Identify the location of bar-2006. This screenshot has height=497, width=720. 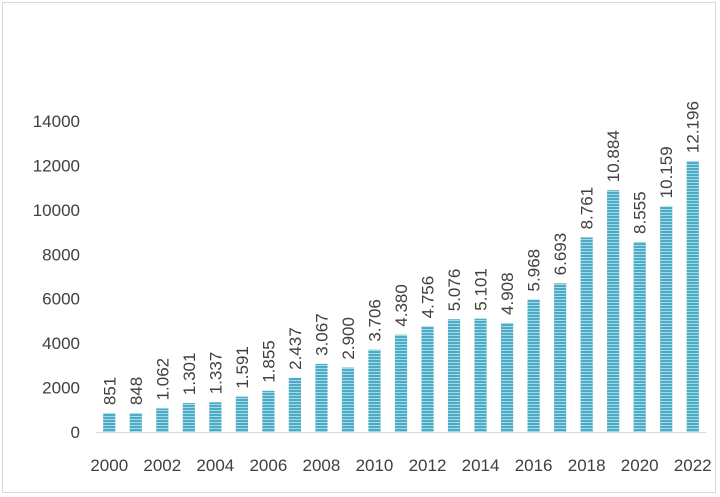
(268, 411).